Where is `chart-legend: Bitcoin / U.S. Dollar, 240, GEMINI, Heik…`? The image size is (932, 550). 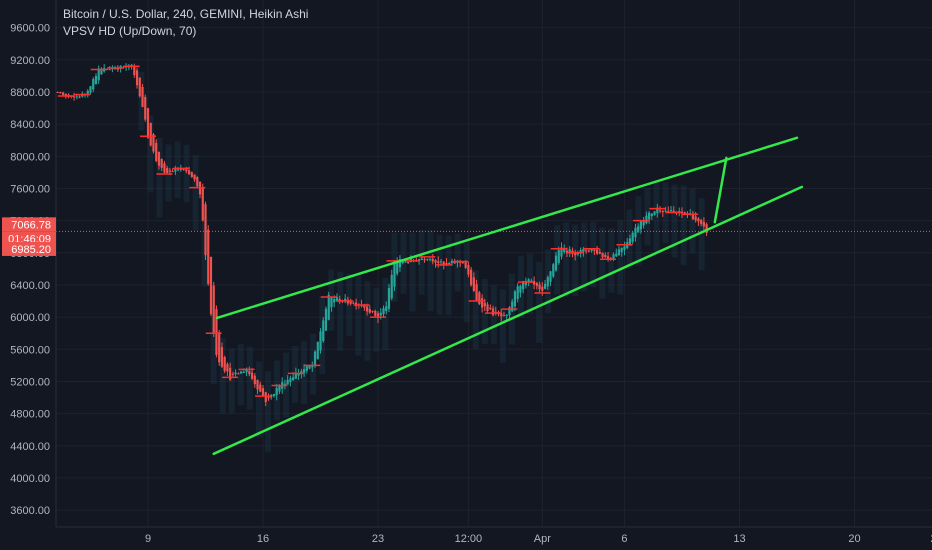
chart-legend: Bitcoin / U.S. Dollar, 240, GEMINI, Heik… is located at coordinates (185, 23).